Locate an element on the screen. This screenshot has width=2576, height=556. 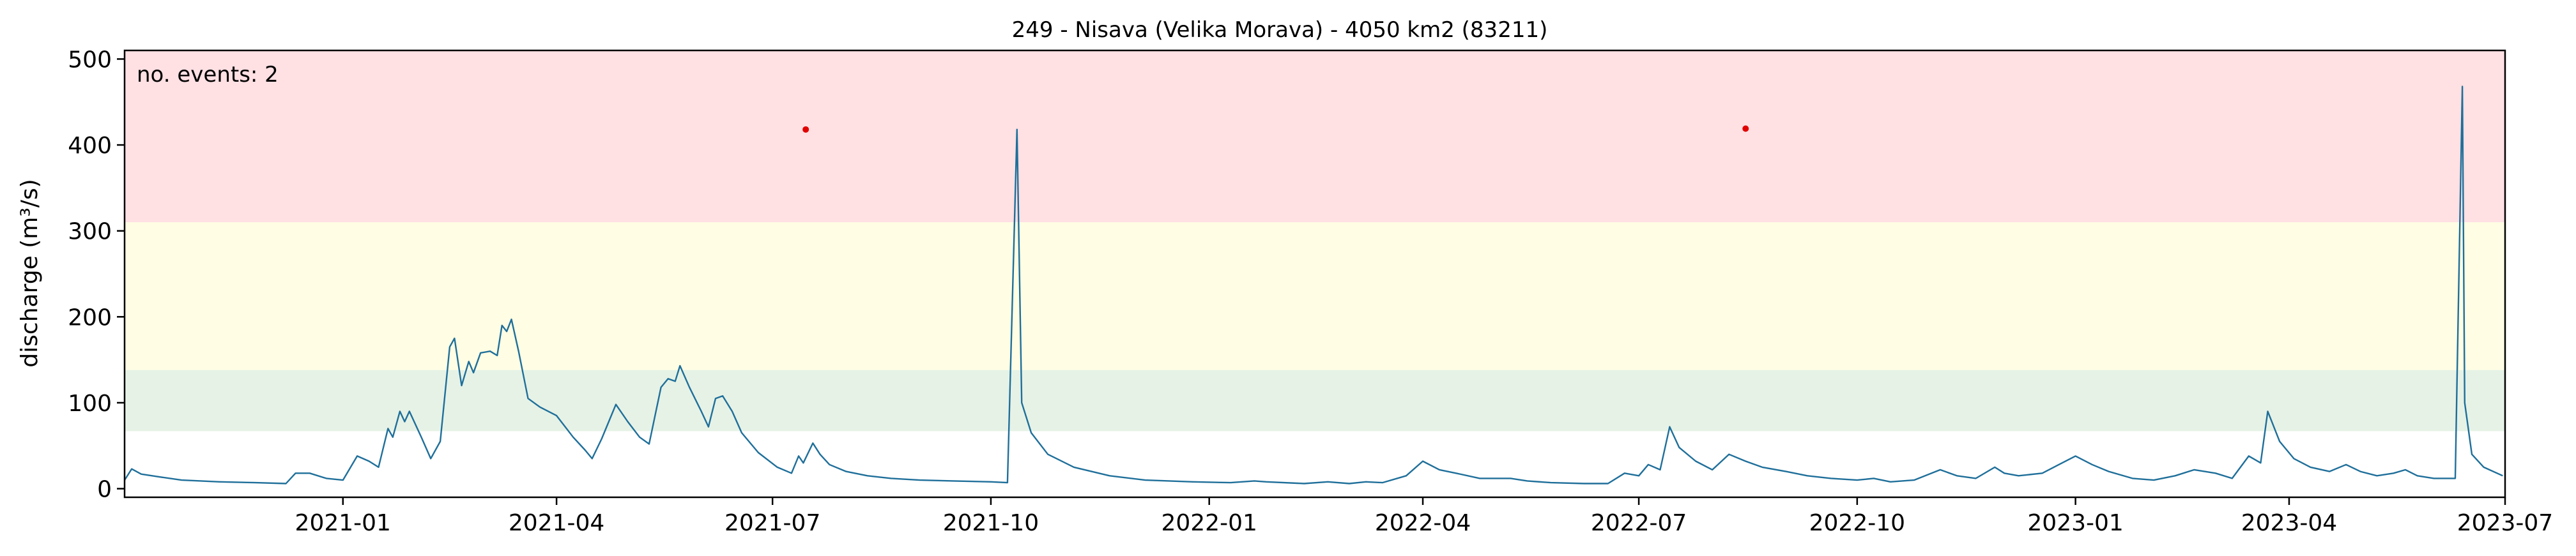
x-tick-label-0: 2021-01 is located at coordinates (343, 523).